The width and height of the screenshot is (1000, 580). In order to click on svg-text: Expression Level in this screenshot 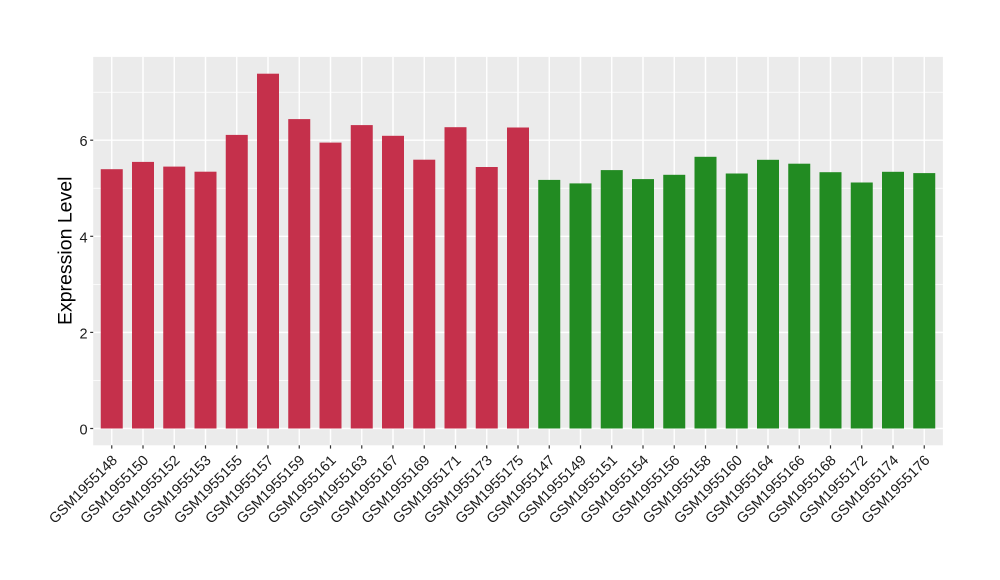, I will do `click(66, 251)`.